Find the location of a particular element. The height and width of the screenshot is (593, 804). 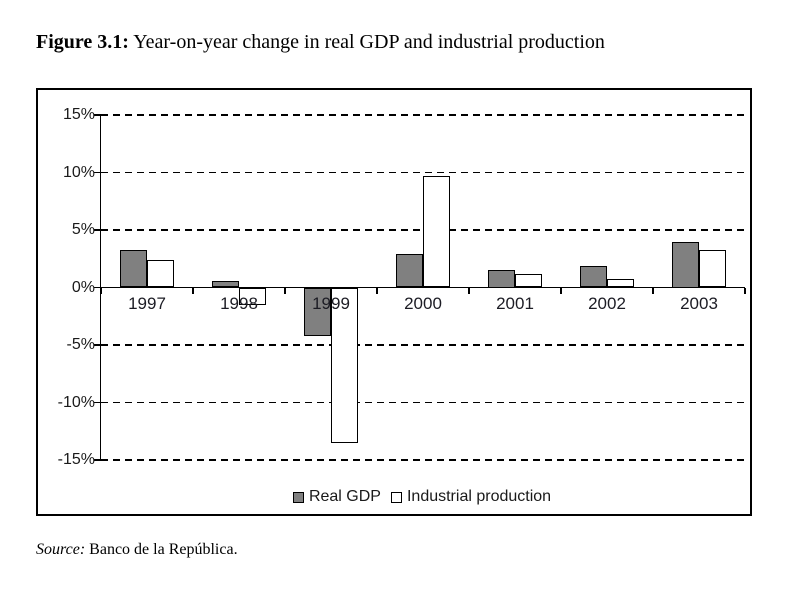

bar-real-gdp-1998 is located at coordinates (225, 284).